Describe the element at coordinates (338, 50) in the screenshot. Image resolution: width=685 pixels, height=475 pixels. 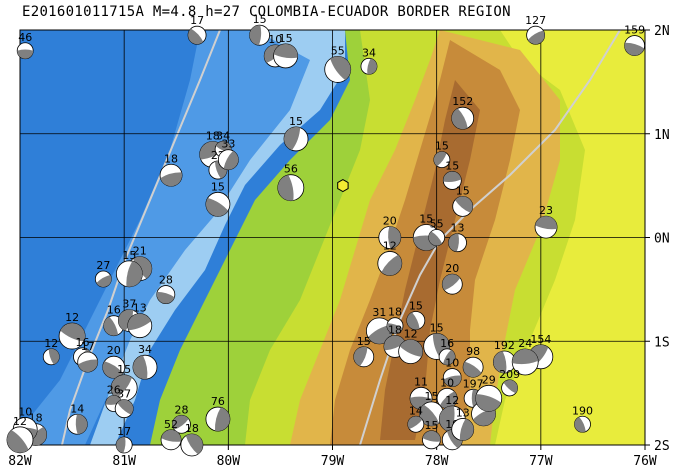
I see `depth-label: 55` at that location.